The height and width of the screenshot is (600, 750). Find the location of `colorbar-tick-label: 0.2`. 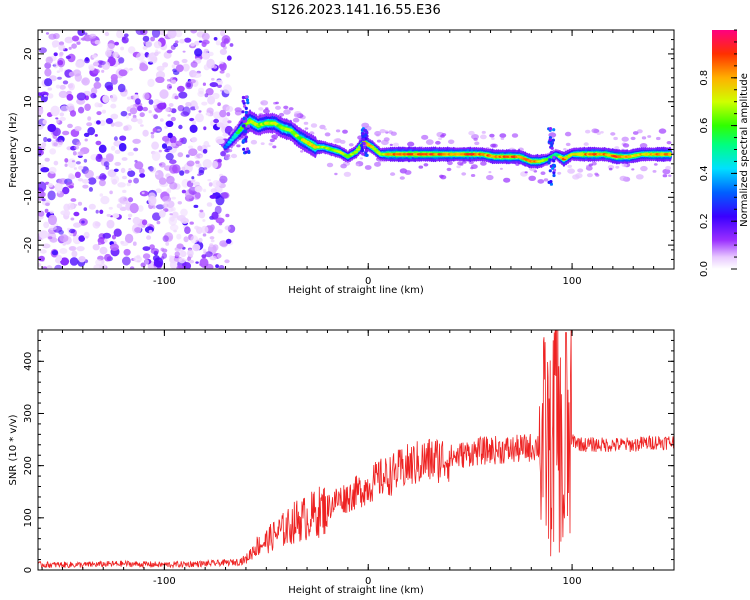

colorbar-tick-label: 0.2 is located at coordinates (704, 221).